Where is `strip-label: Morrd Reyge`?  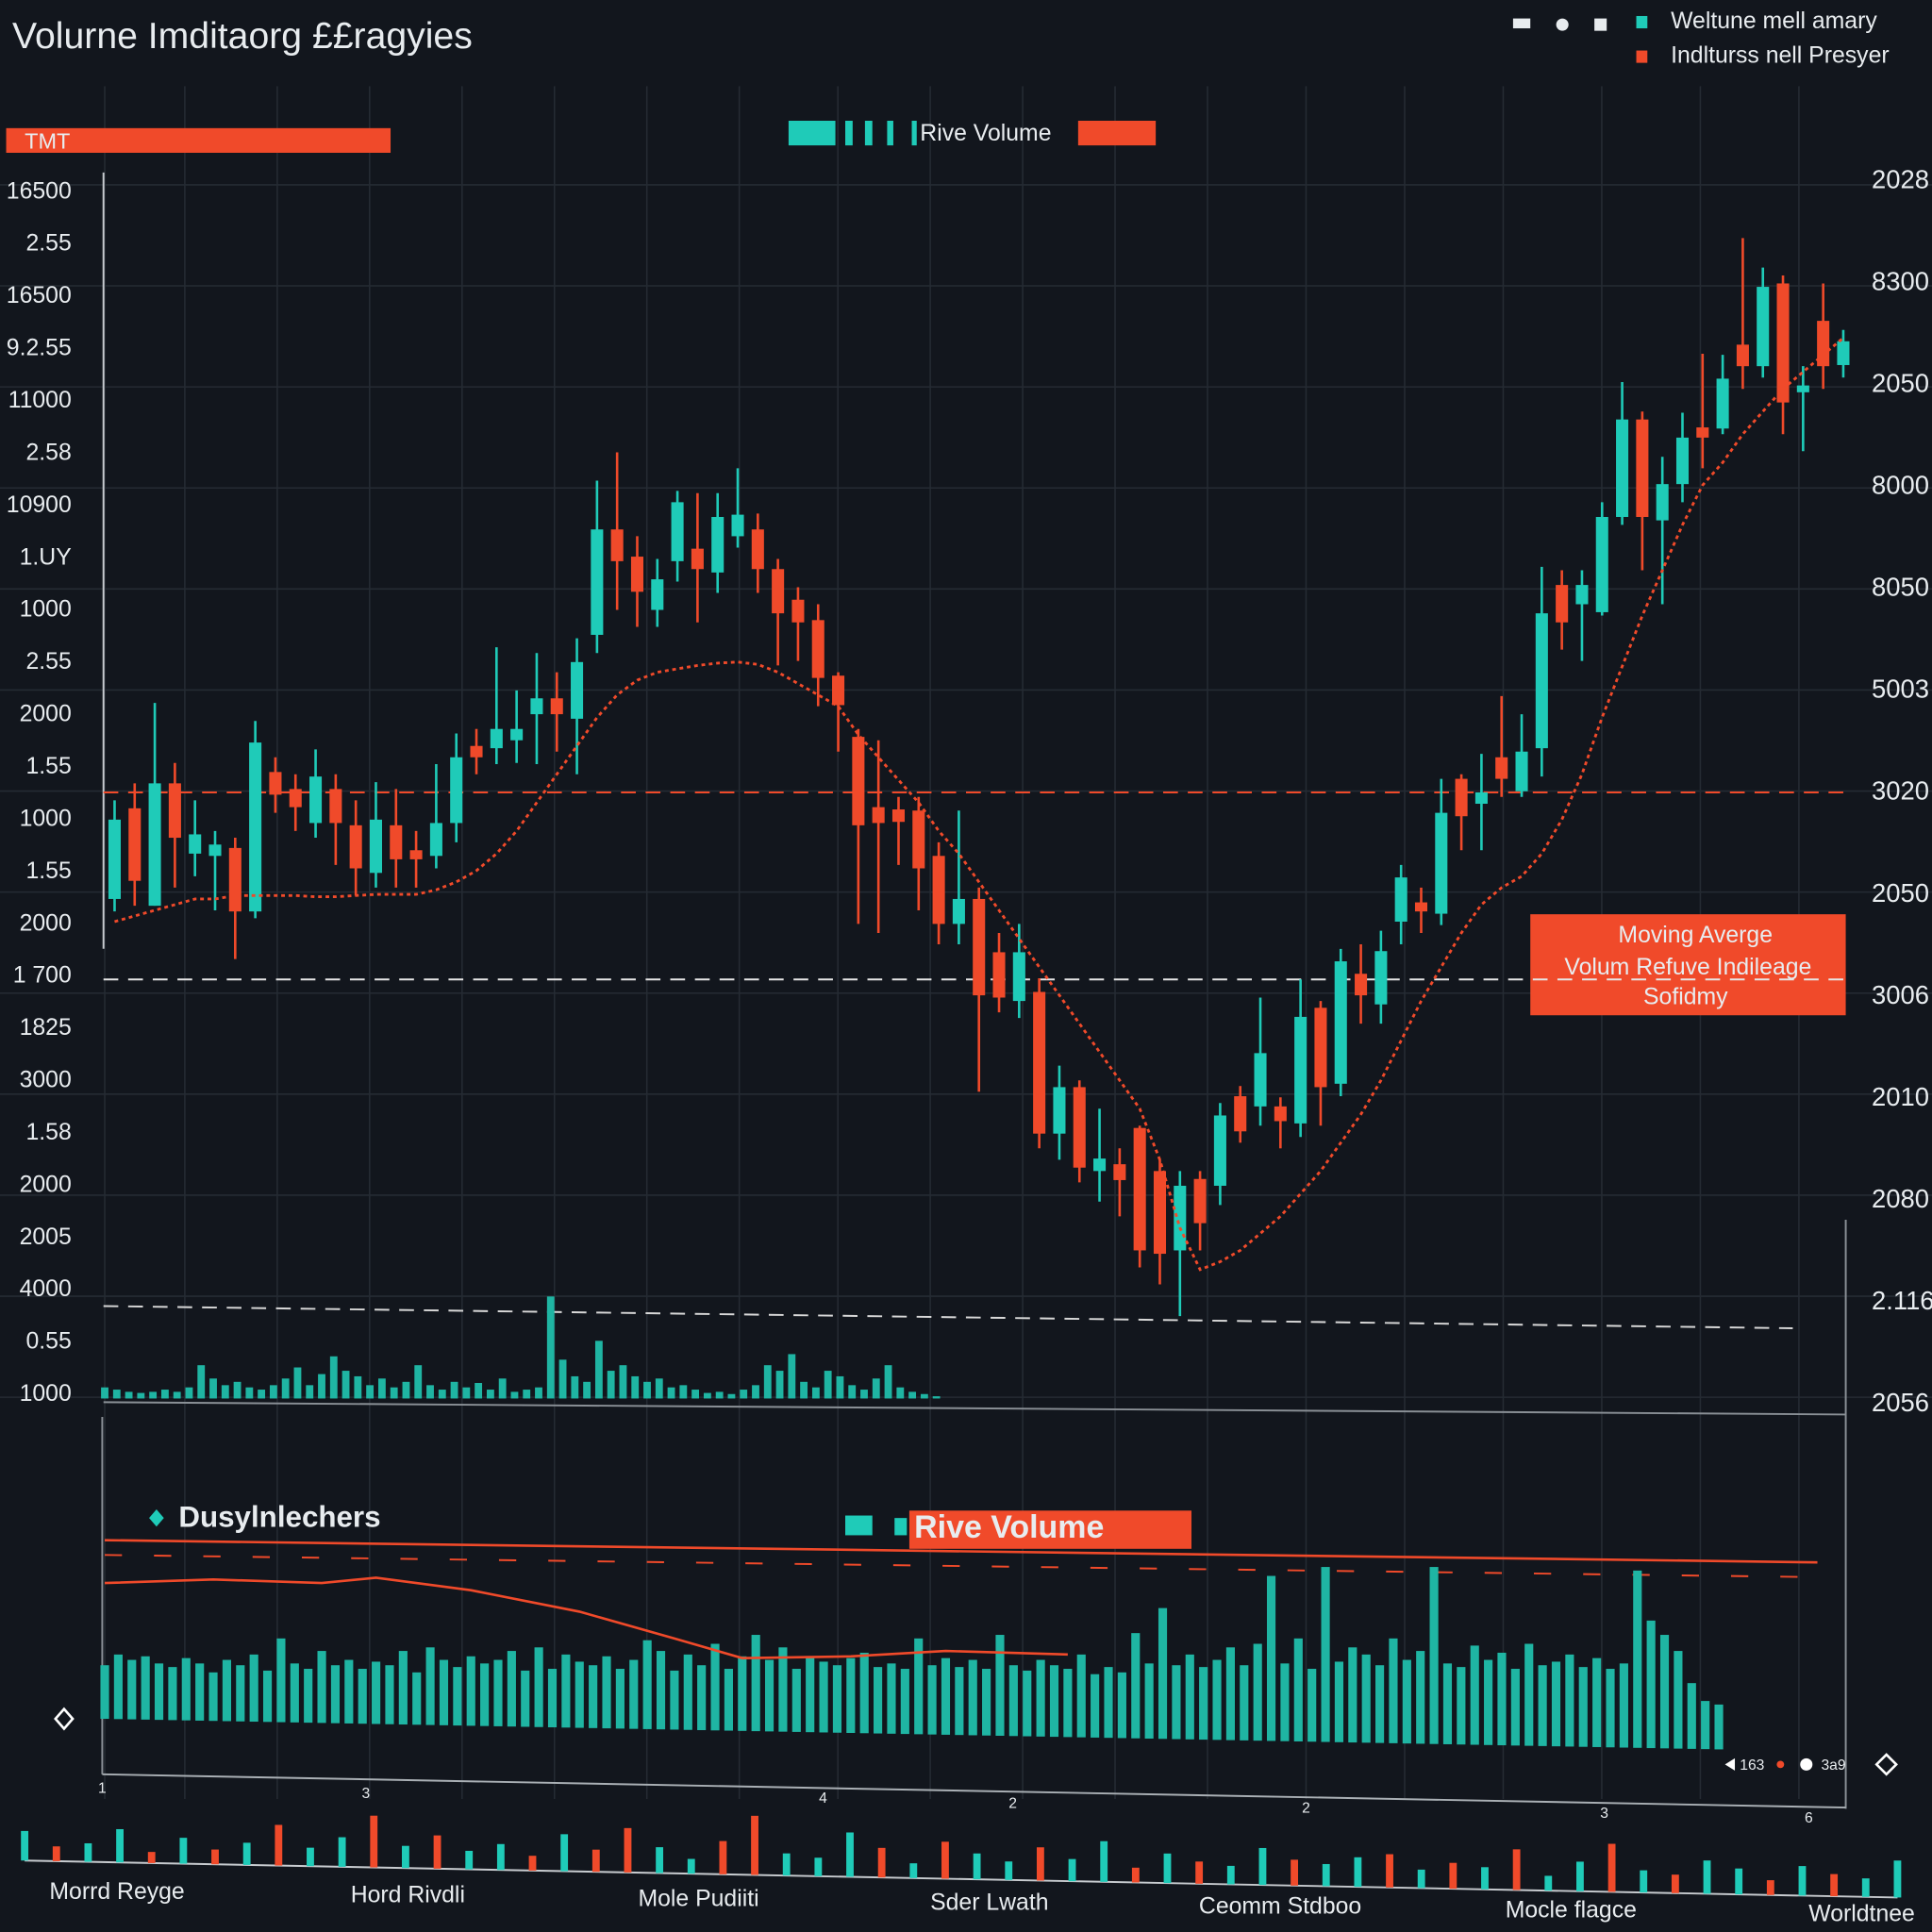 strip-label: Morrd Reyge is located at coordinates (117, 1892).